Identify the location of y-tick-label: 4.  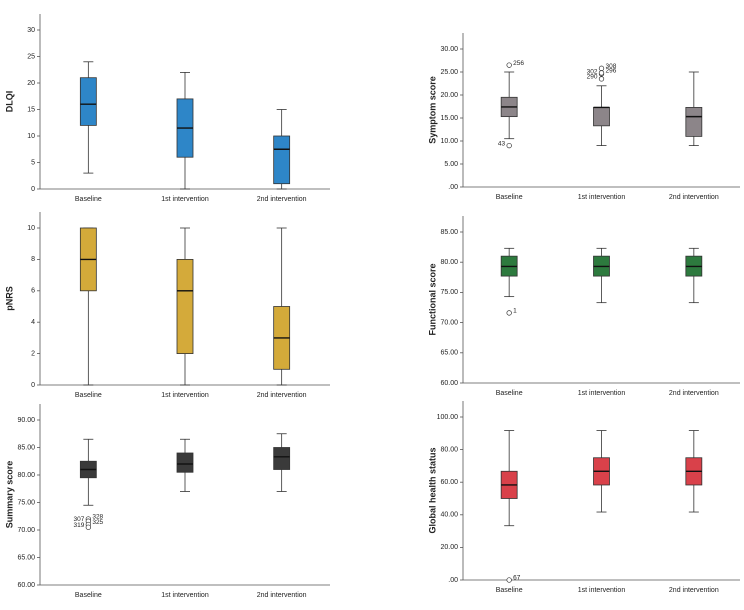
(33, 322).